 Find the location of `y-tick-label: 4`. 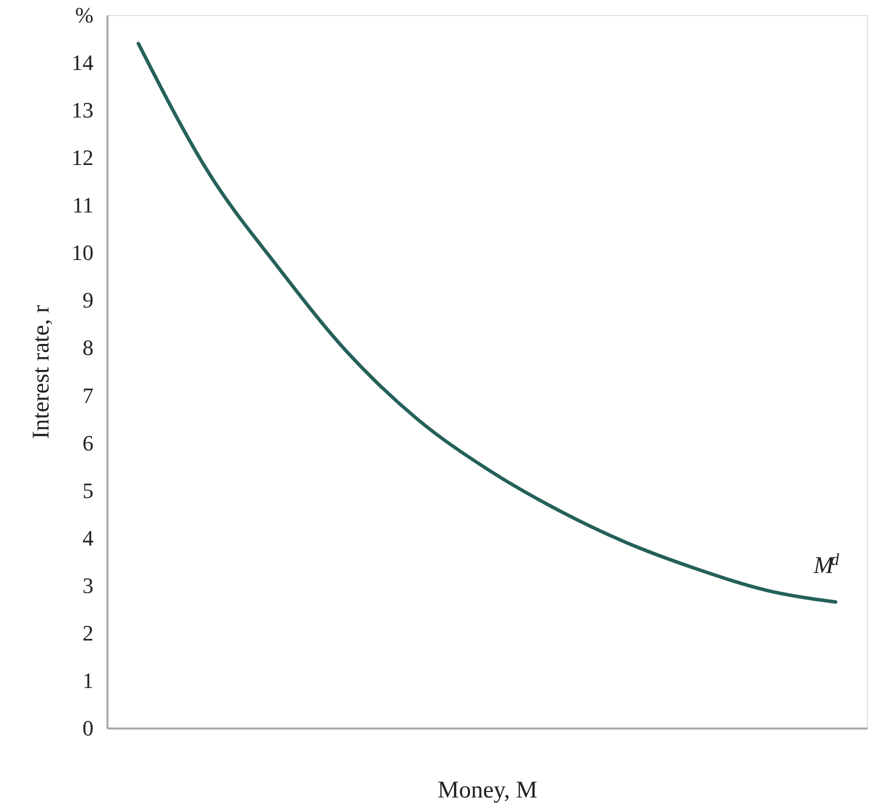

y-tick-label: 4 is located at coordinates (88, 537).